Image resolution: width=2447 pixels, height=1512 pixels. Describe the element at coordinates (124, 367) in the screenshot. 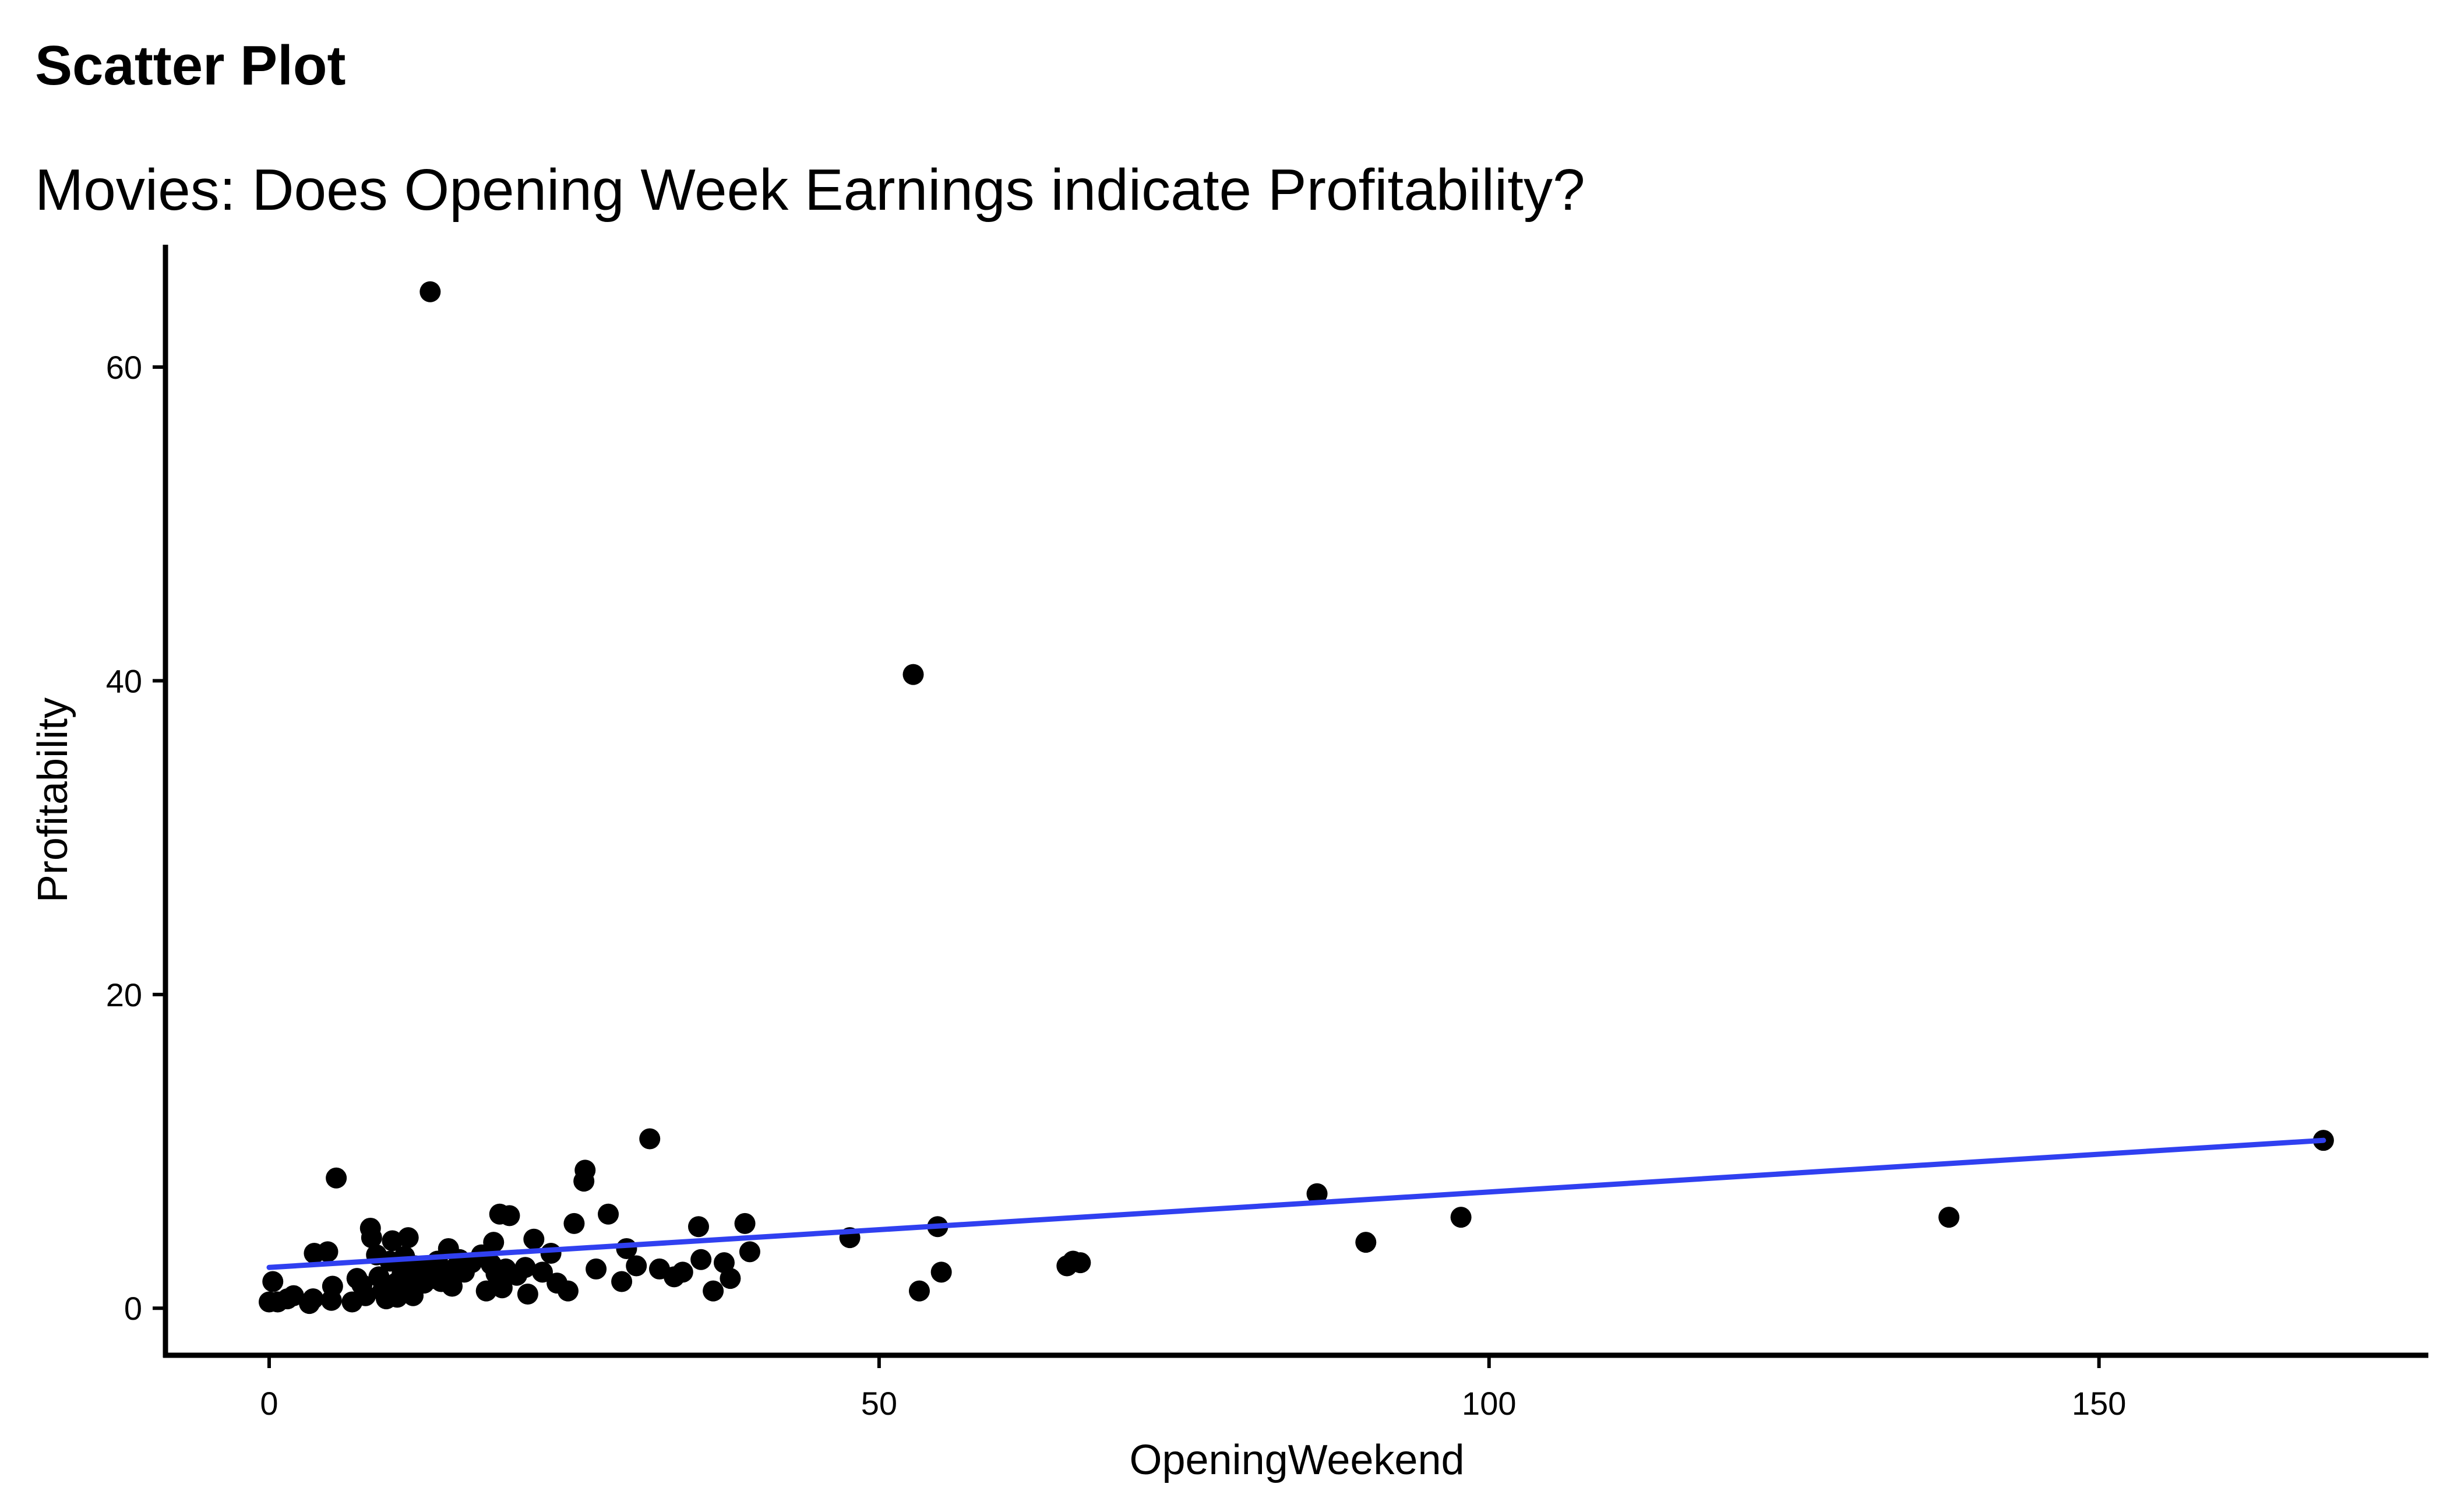

I see `y-tick-label-60: 60` at that location.